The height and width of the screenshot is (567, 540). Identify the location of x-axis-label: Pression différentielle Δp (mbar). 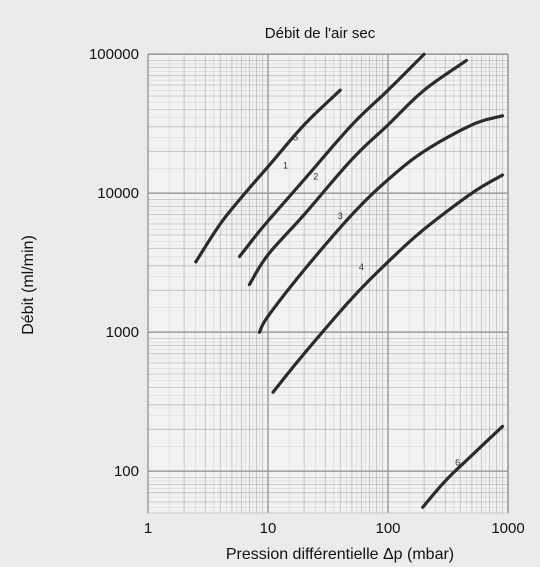
(340, 554).